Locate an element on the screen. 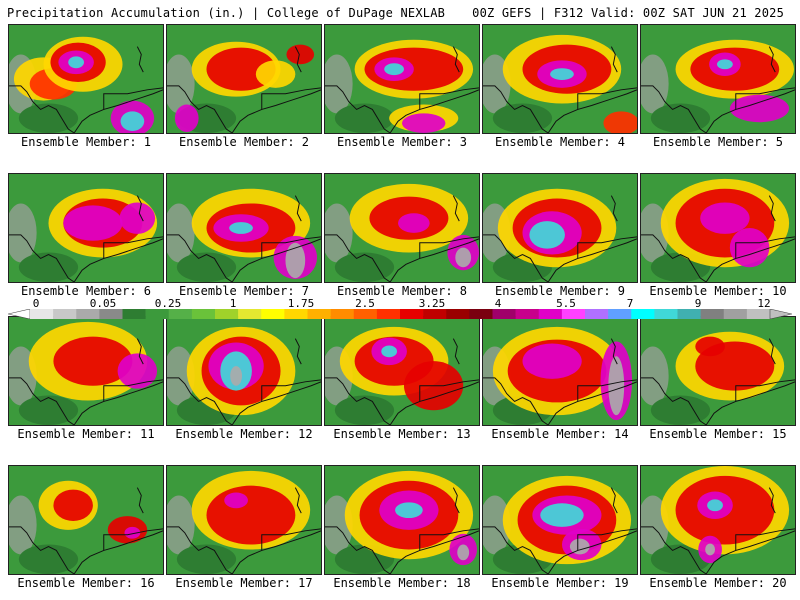  colorbar-tick-label: 1 is located at coordinates (233, 303).